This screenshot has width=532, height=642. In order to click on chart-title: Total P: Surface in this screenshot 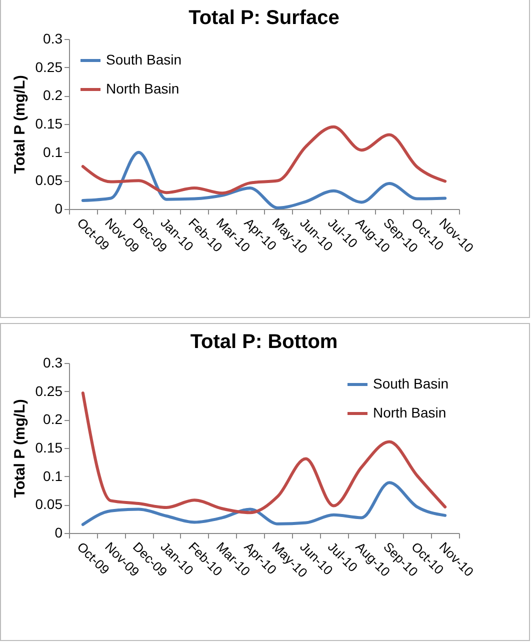, I will do `click(264, 18)`.